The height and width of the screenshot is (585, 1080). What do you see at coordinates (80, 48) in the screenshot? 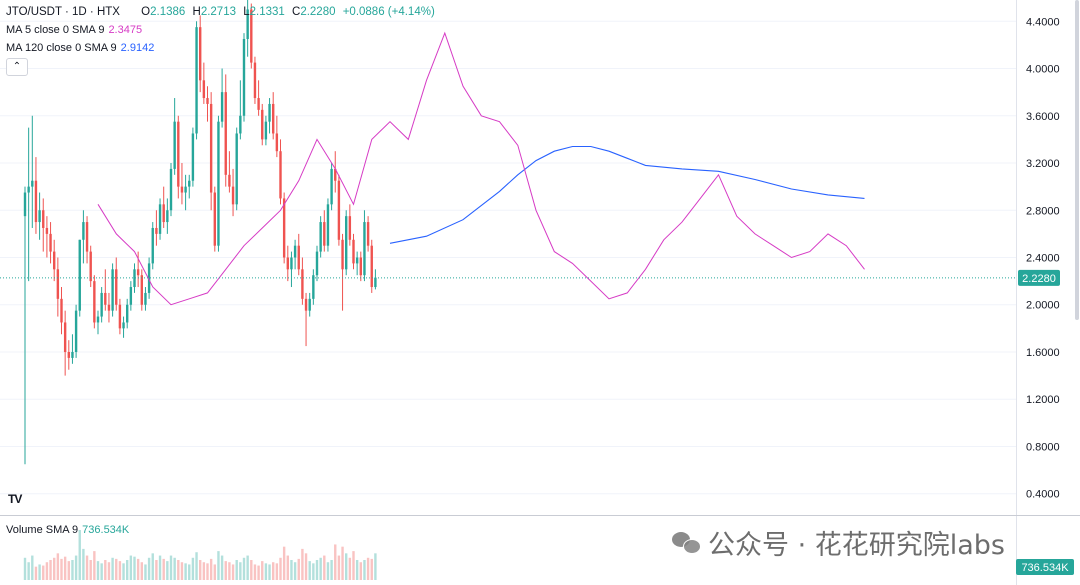
I see `ma120-legend: MA 120 close 0 SMA 9 2.9142` at bounding box center [80, 48].